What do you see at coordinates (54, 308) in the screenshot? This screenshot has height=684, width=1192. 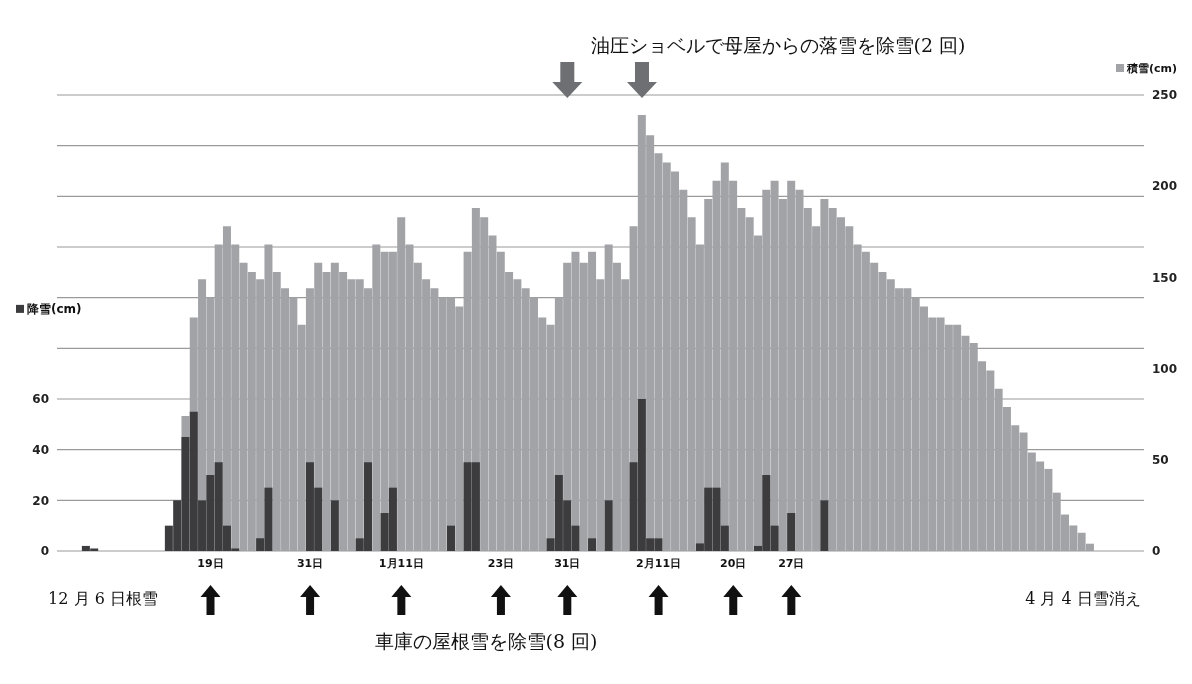 I see `legend-label: 降雪(cm)` at bounding box center [54, 308].